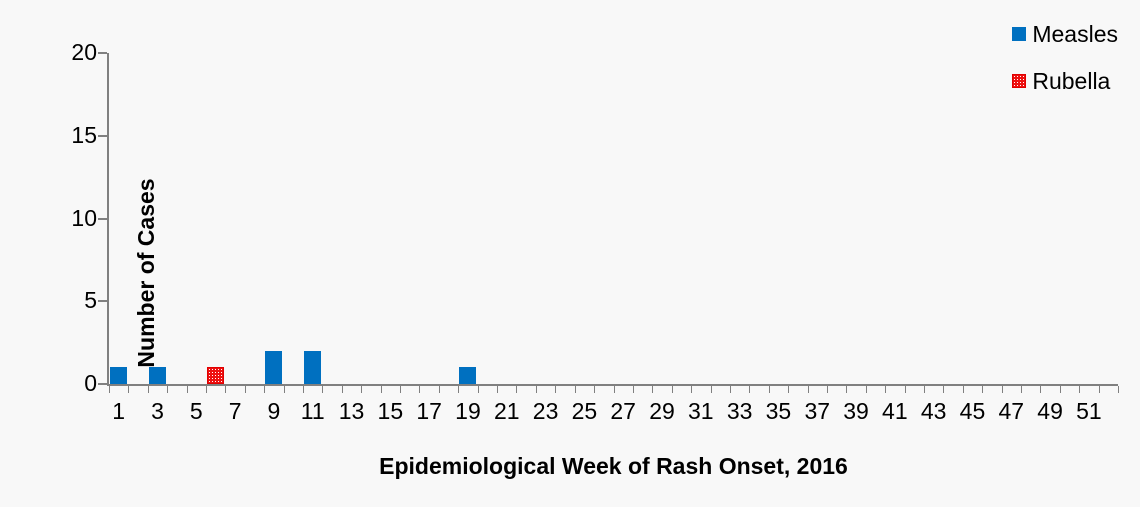 The width and height of the screenshot is (1140, 507). I want to click on x-tick-label-15: 15, so click(390, 411).